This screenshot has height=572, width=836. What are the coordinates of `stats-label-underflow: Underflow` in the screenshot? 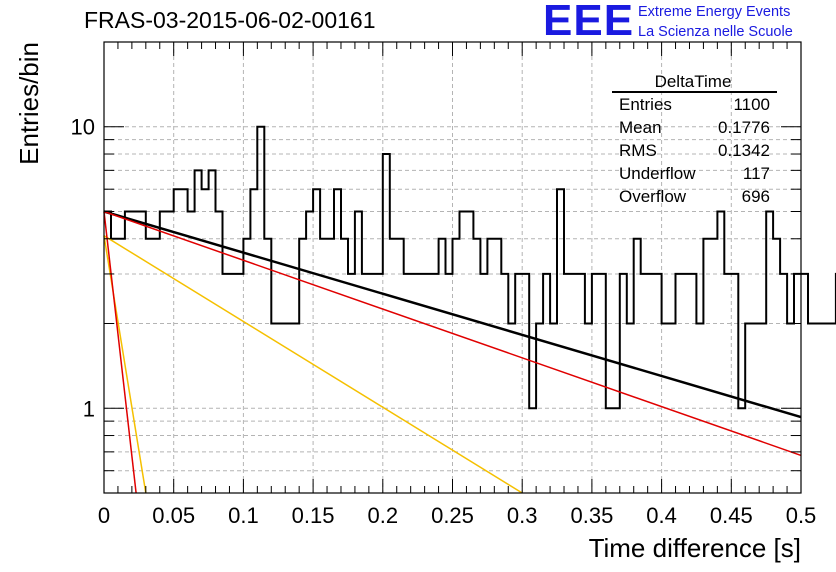 It's located at (657, 173).